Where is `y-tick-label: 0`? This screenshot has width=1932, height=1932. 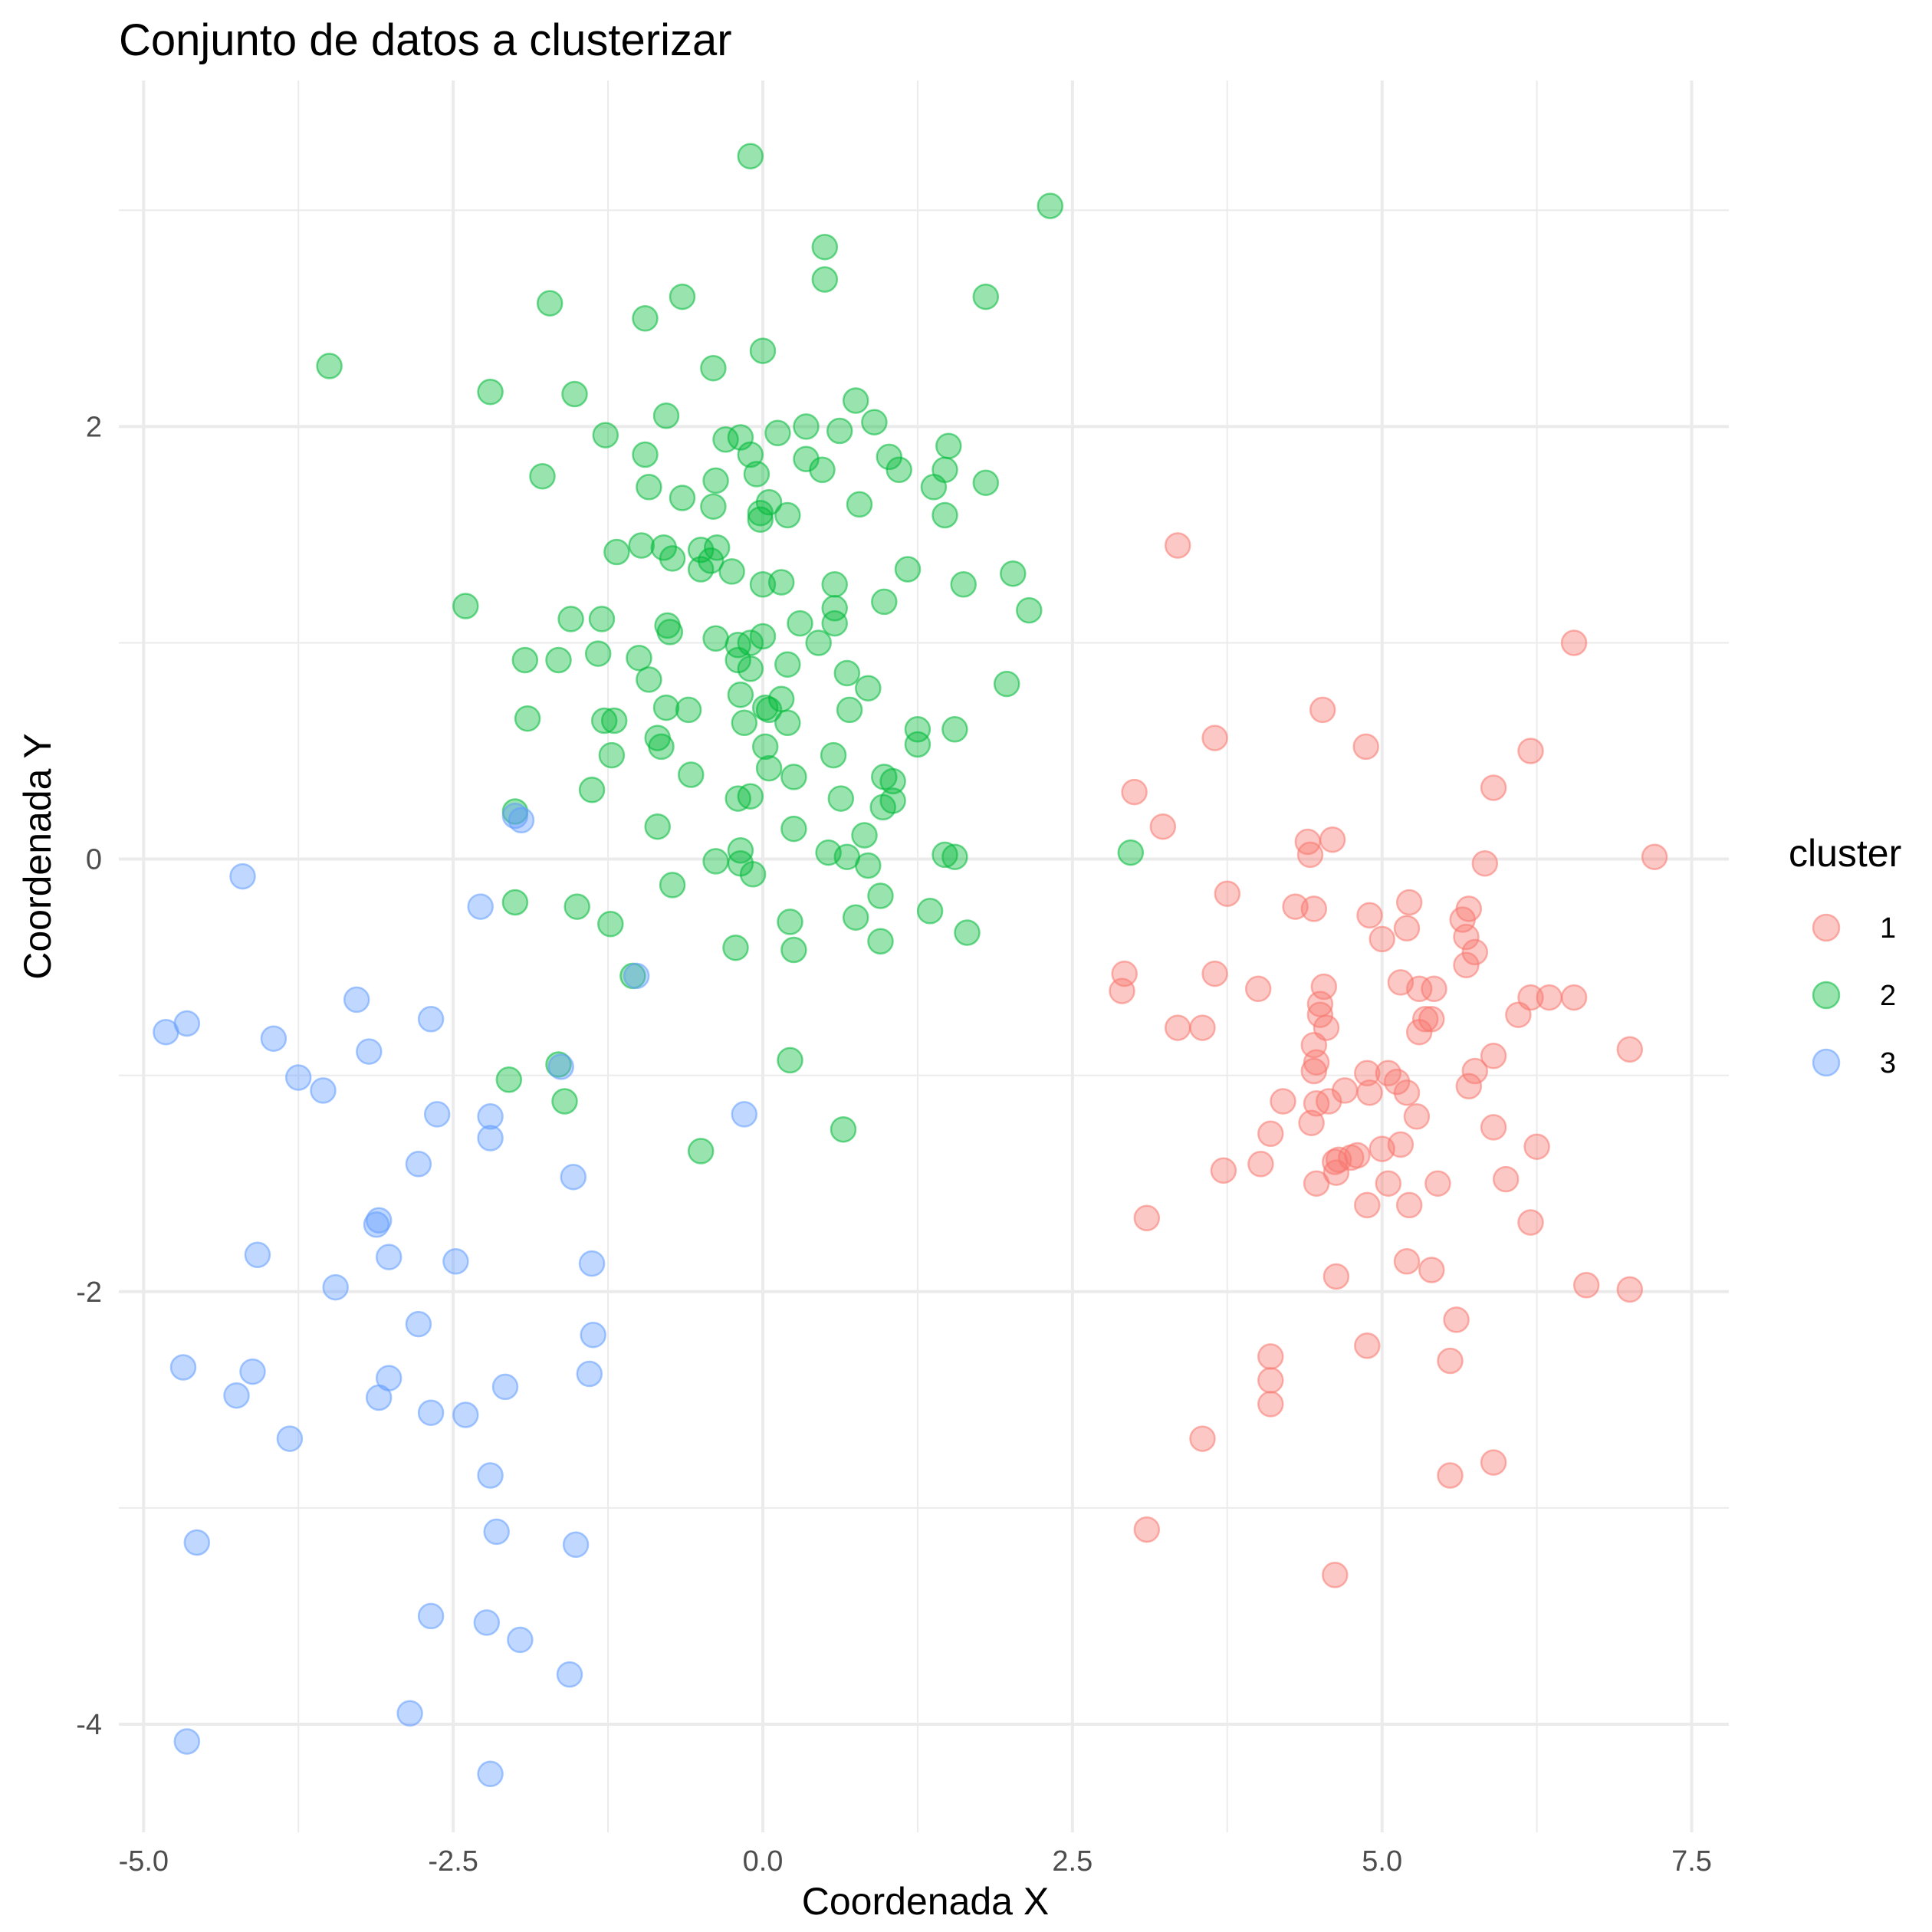
y-tick-label: 0 is located at coordinates (94, 860).